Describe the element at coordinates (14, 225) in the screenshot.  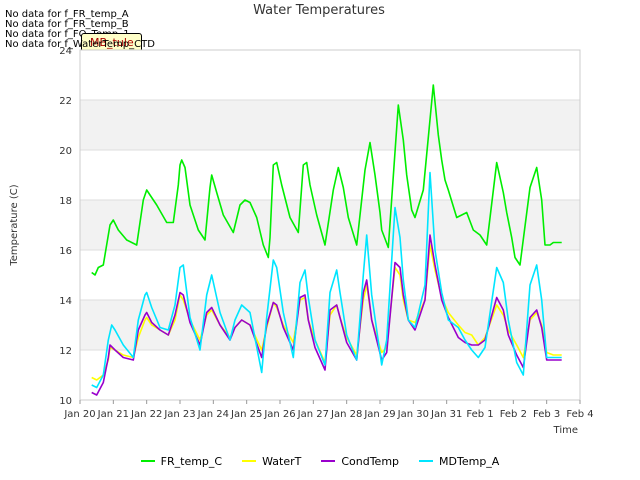
I see `y-axis-label: Temperature (C)` at that location.